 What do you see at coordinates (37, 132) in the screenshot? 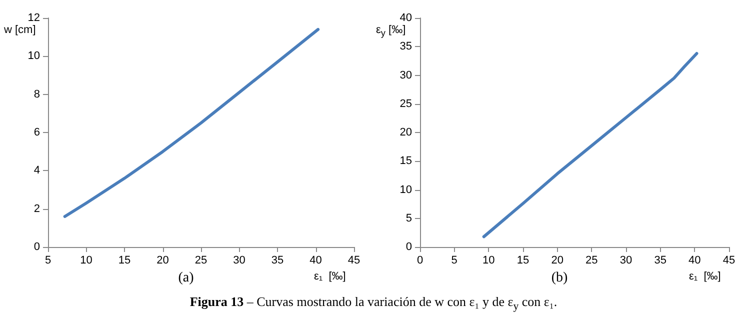
I see `y-tick-label: 6` at bounding box center [37, 132].